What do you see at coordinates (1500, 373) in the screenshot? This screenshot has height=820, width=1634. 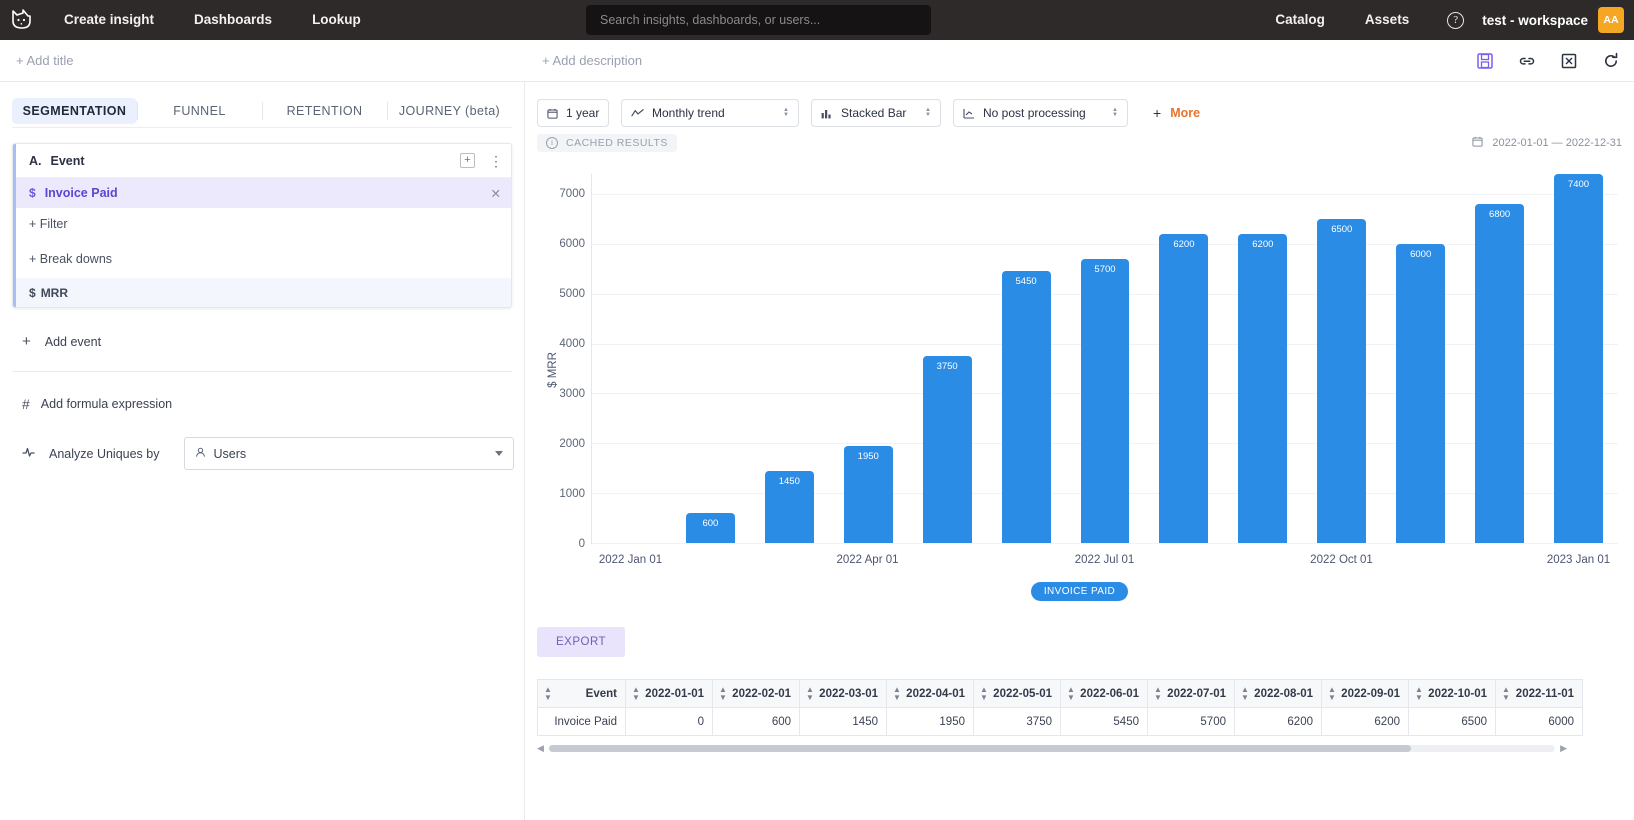 I see `chart-bar: 6800` at bounding box center [1500, 373].